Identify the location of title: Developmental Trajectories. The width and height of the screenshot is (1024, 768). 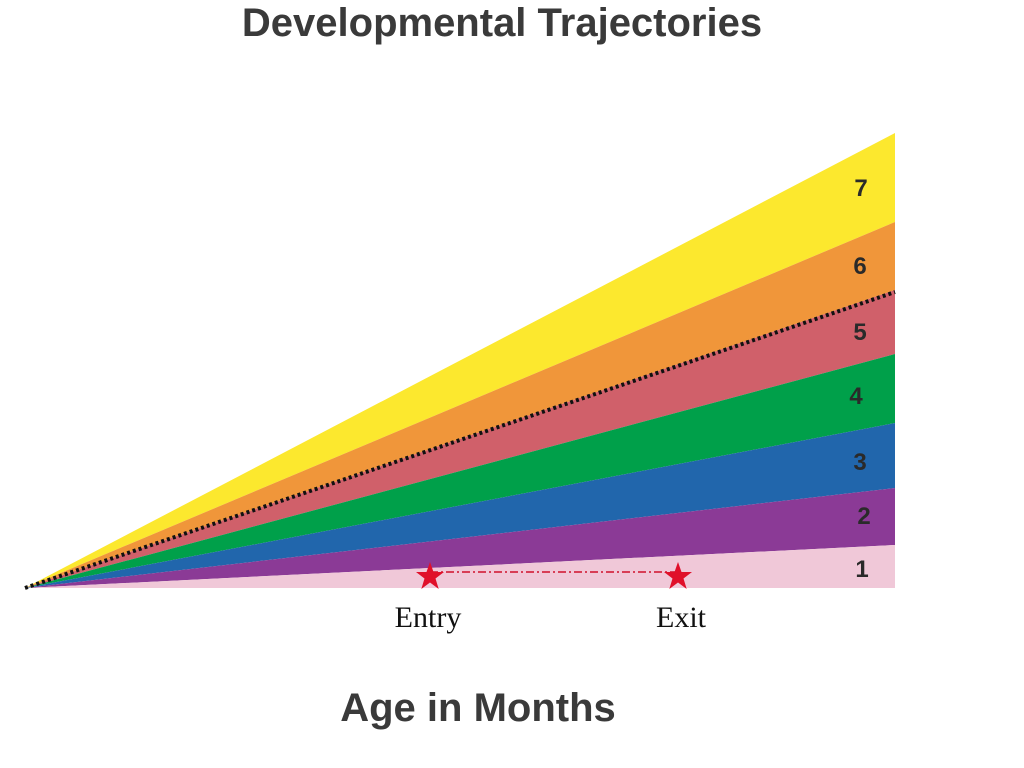
(502, 23).